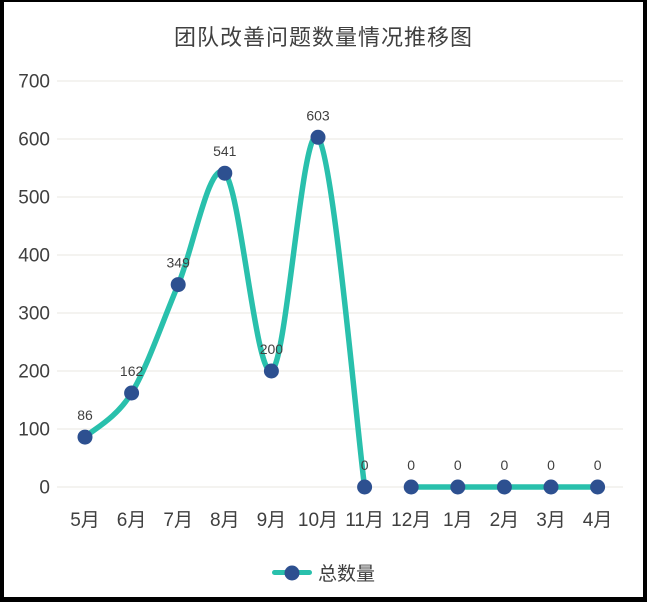 The width and height of the screenshot is (647, 602). Describe the element at coordinates (458, 520) in the screenshot. I see `x-axis-label: 1月` at that location.